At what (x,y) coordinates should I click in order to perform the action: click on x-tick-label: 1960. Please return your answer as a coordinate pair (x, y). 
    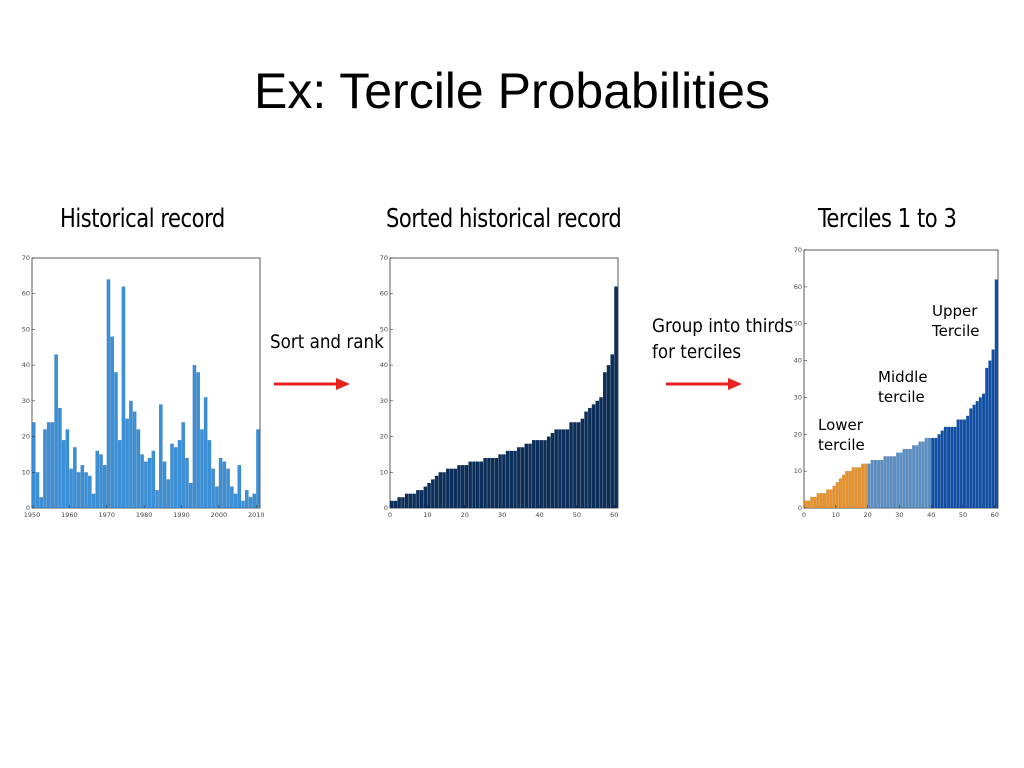
    Looking at the image, I should click on (69, 515).